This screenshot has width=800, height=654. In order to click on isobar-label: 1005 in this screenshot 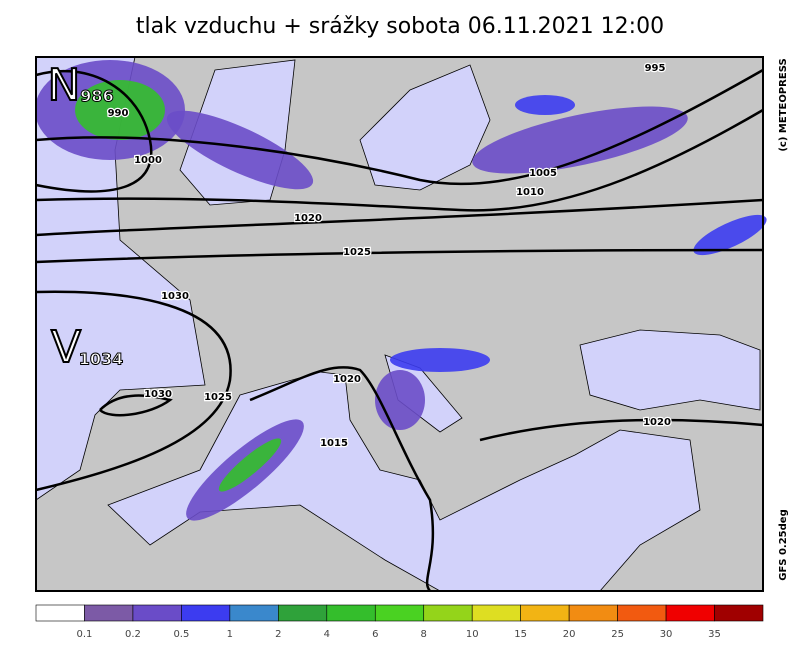, I will do `click(543, 173)`.